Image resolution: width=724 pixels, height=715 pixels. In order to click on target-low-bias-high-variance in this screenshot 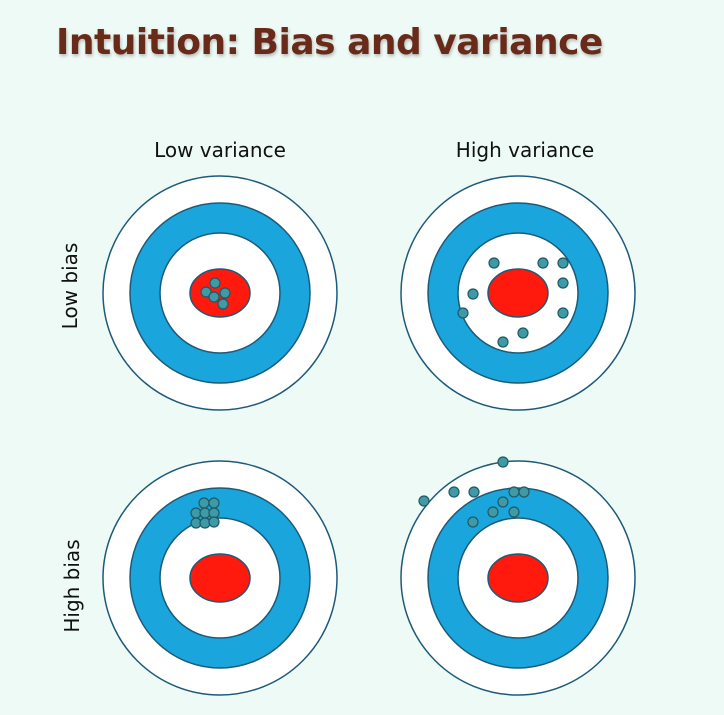, I will do `click(518, 293)`.